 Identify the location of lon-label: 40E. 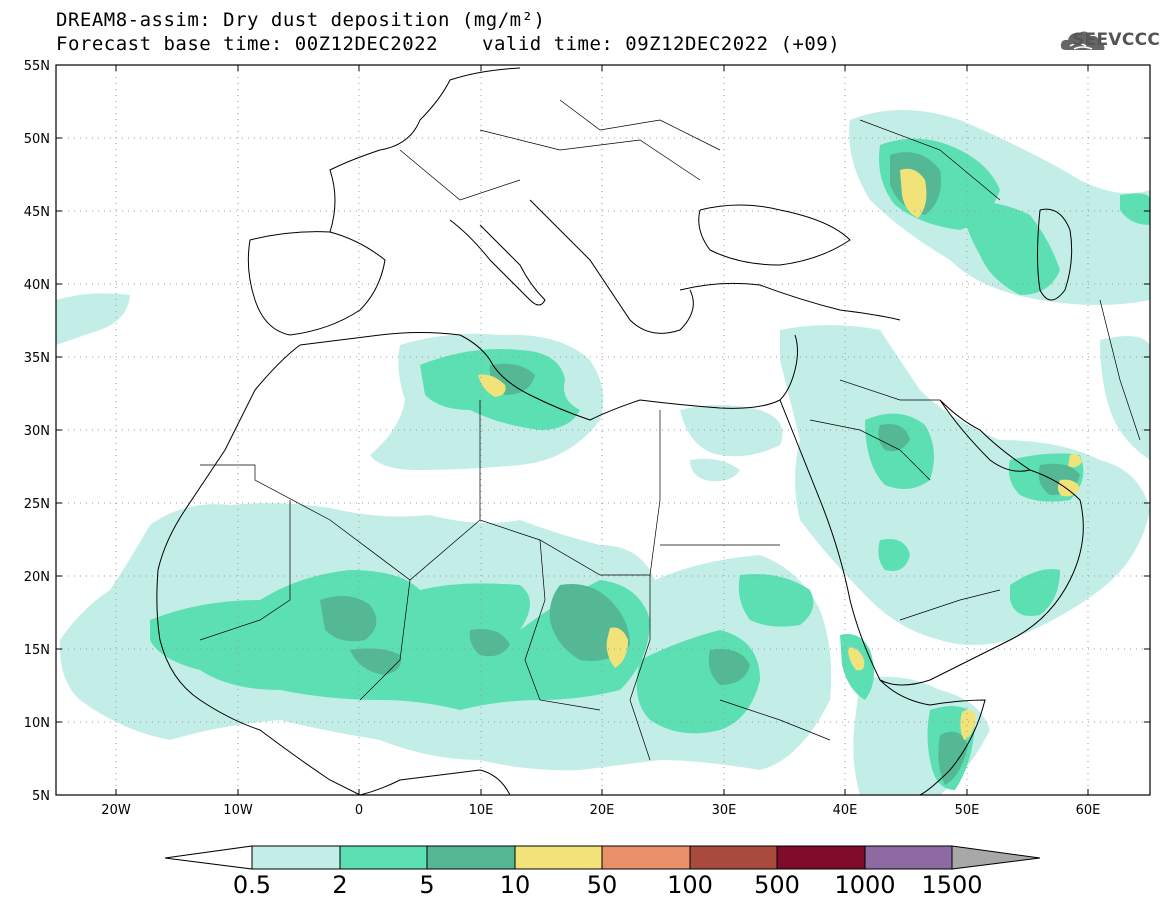
(845, 810).